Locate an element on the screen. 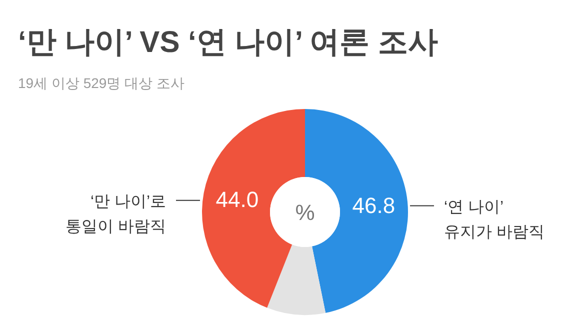 Image resolution: width=576 pixels, height=336 pixels. data-label: 44.0 is located at coordinates (237, 199).